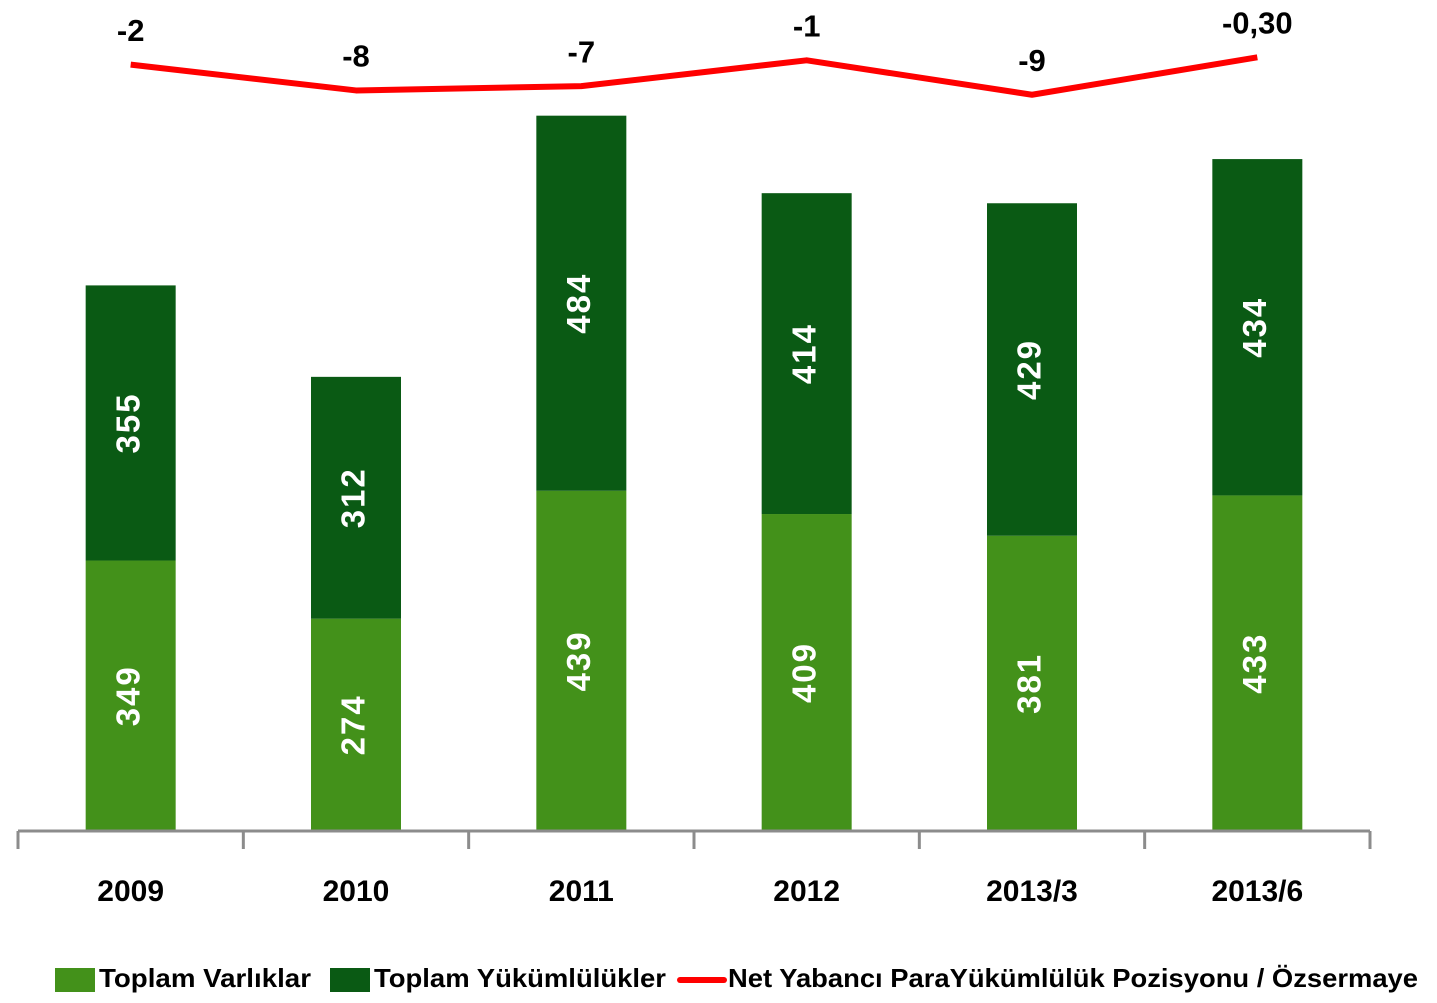 This screenshot has height=1003, width=1437. I want to click on data-label: 349, so click(127, 695).